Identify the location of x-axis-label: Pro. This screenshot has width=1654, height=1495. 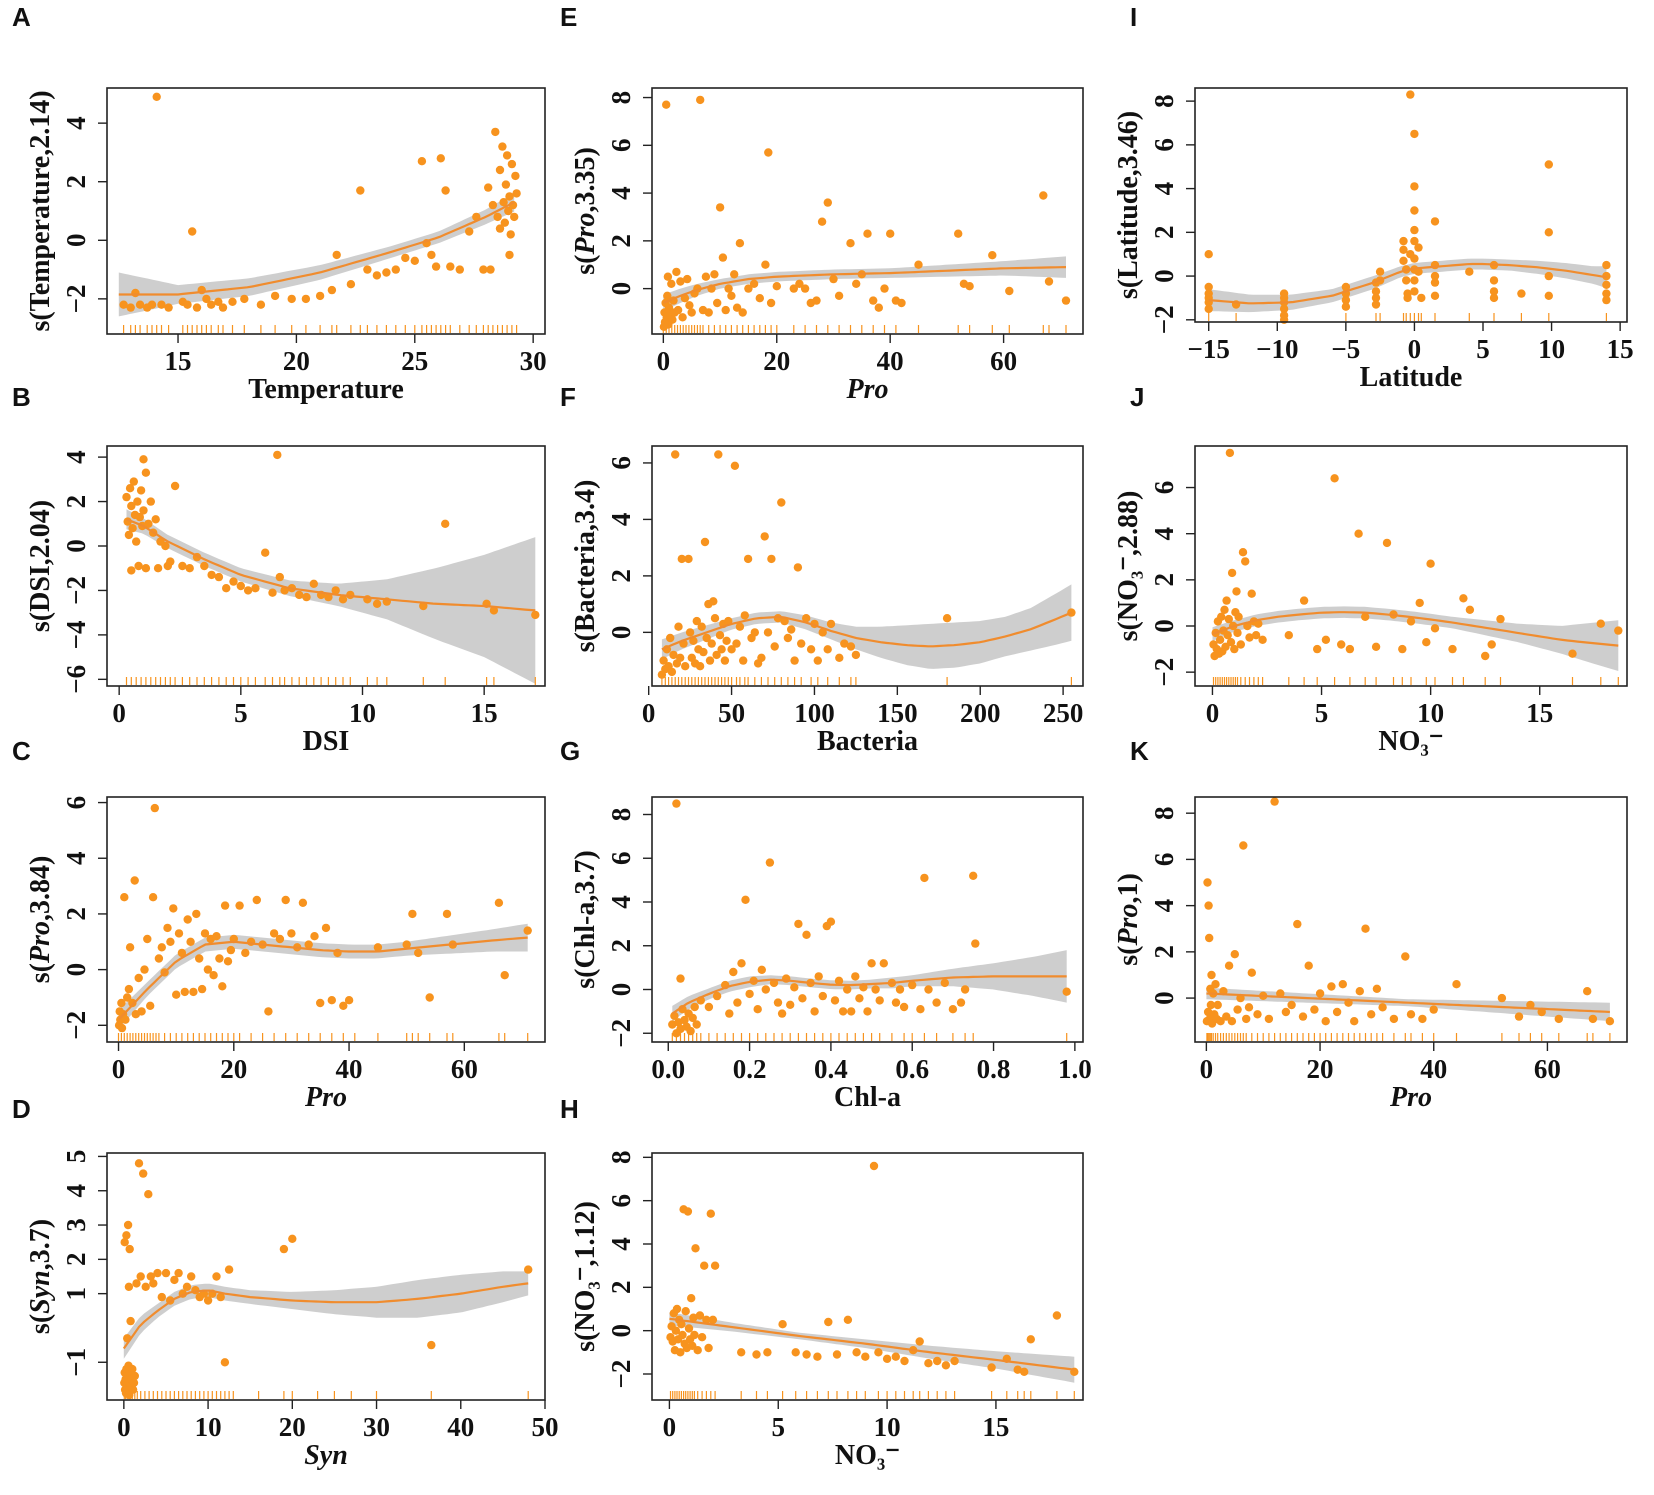
(867, 389).